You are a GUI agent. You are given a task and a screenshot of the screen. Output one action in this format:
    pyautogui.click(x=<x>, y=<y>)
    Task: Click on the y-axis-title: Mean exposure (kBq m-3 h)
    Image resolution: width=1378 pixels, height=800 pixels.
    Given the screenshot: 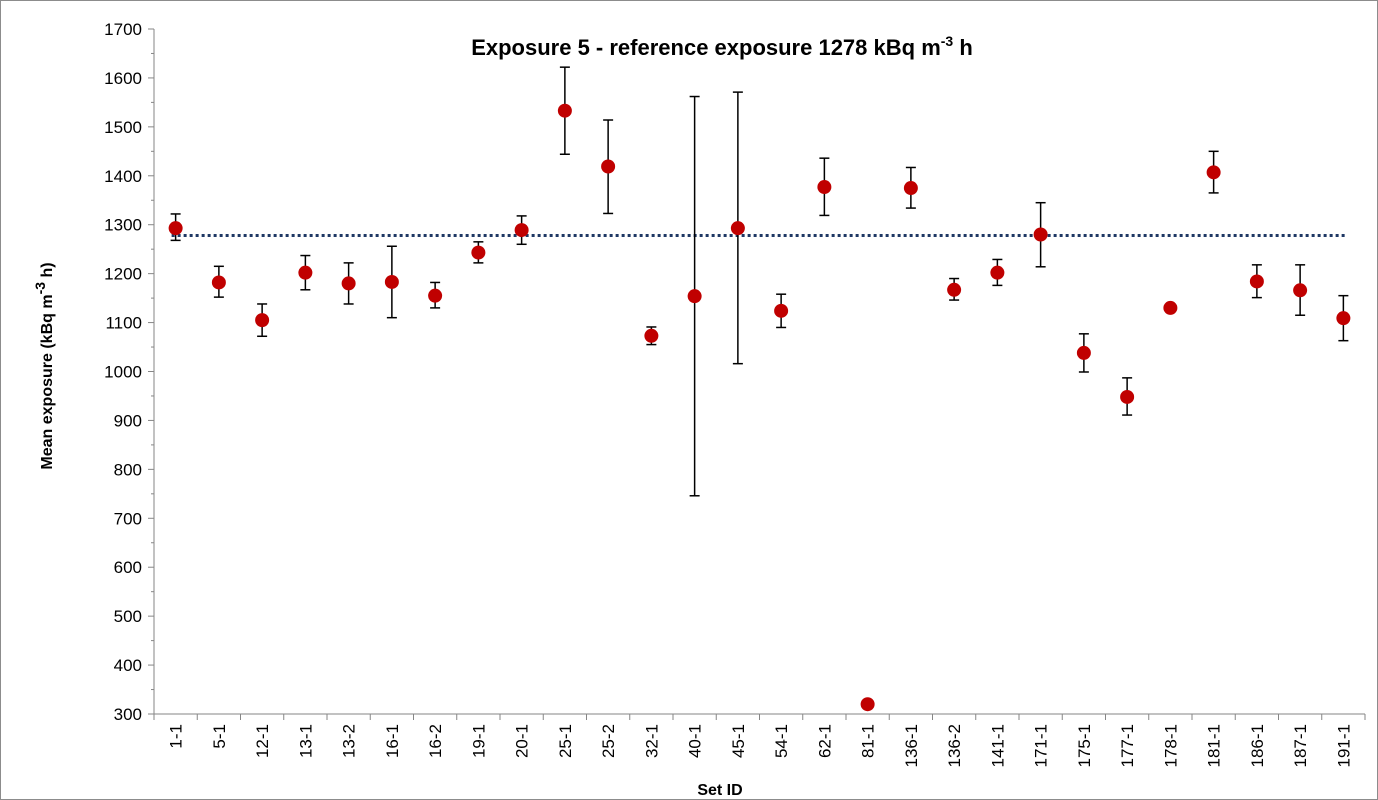 What is the action you would take?
    pyautogui.click(x=44, y=365)
    